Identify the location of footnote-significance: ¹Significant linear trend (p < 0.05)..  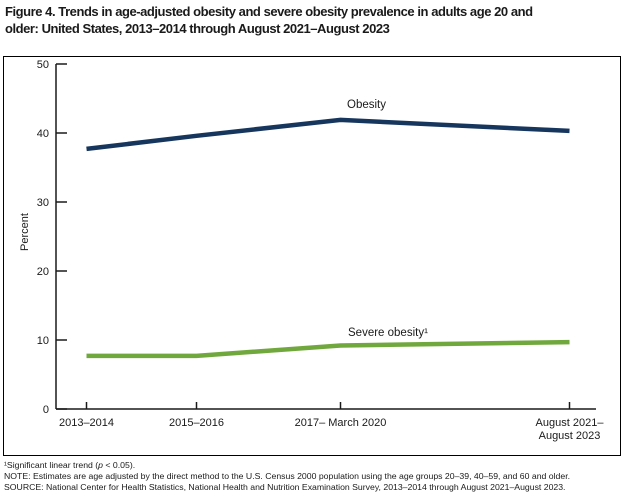
(312, 465).